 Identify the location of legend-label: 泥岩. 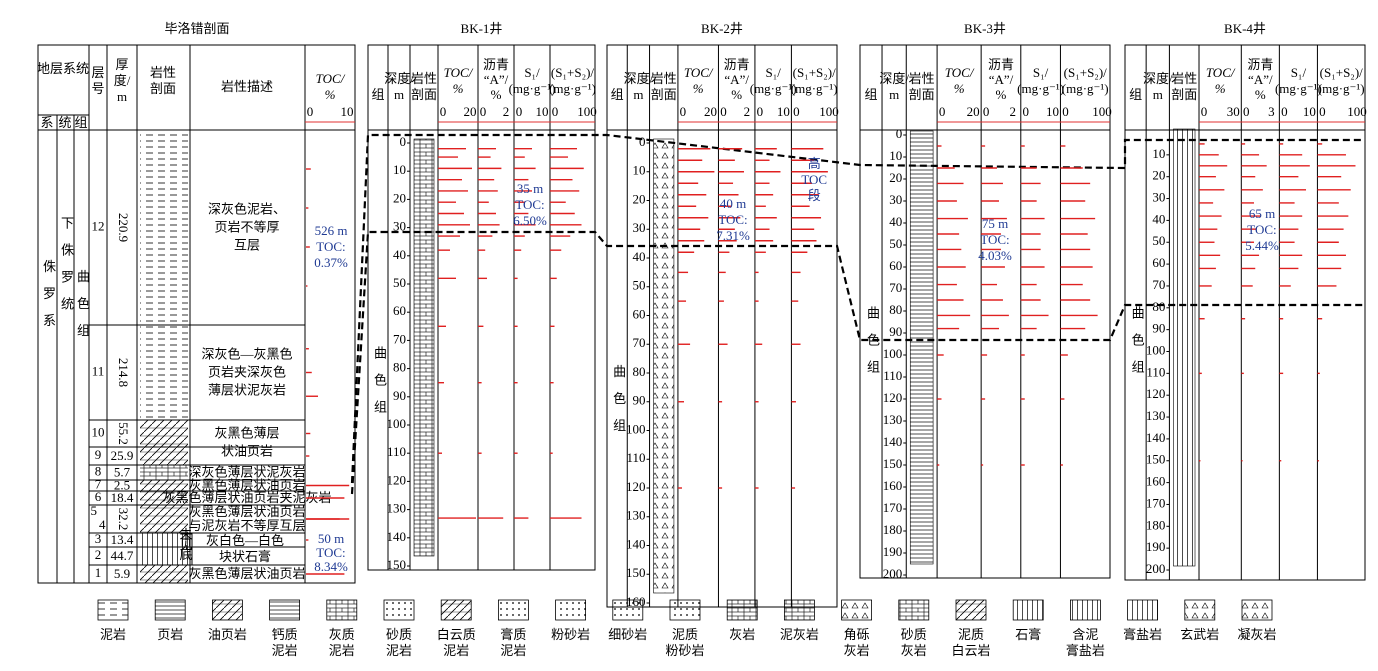
(342, 650).